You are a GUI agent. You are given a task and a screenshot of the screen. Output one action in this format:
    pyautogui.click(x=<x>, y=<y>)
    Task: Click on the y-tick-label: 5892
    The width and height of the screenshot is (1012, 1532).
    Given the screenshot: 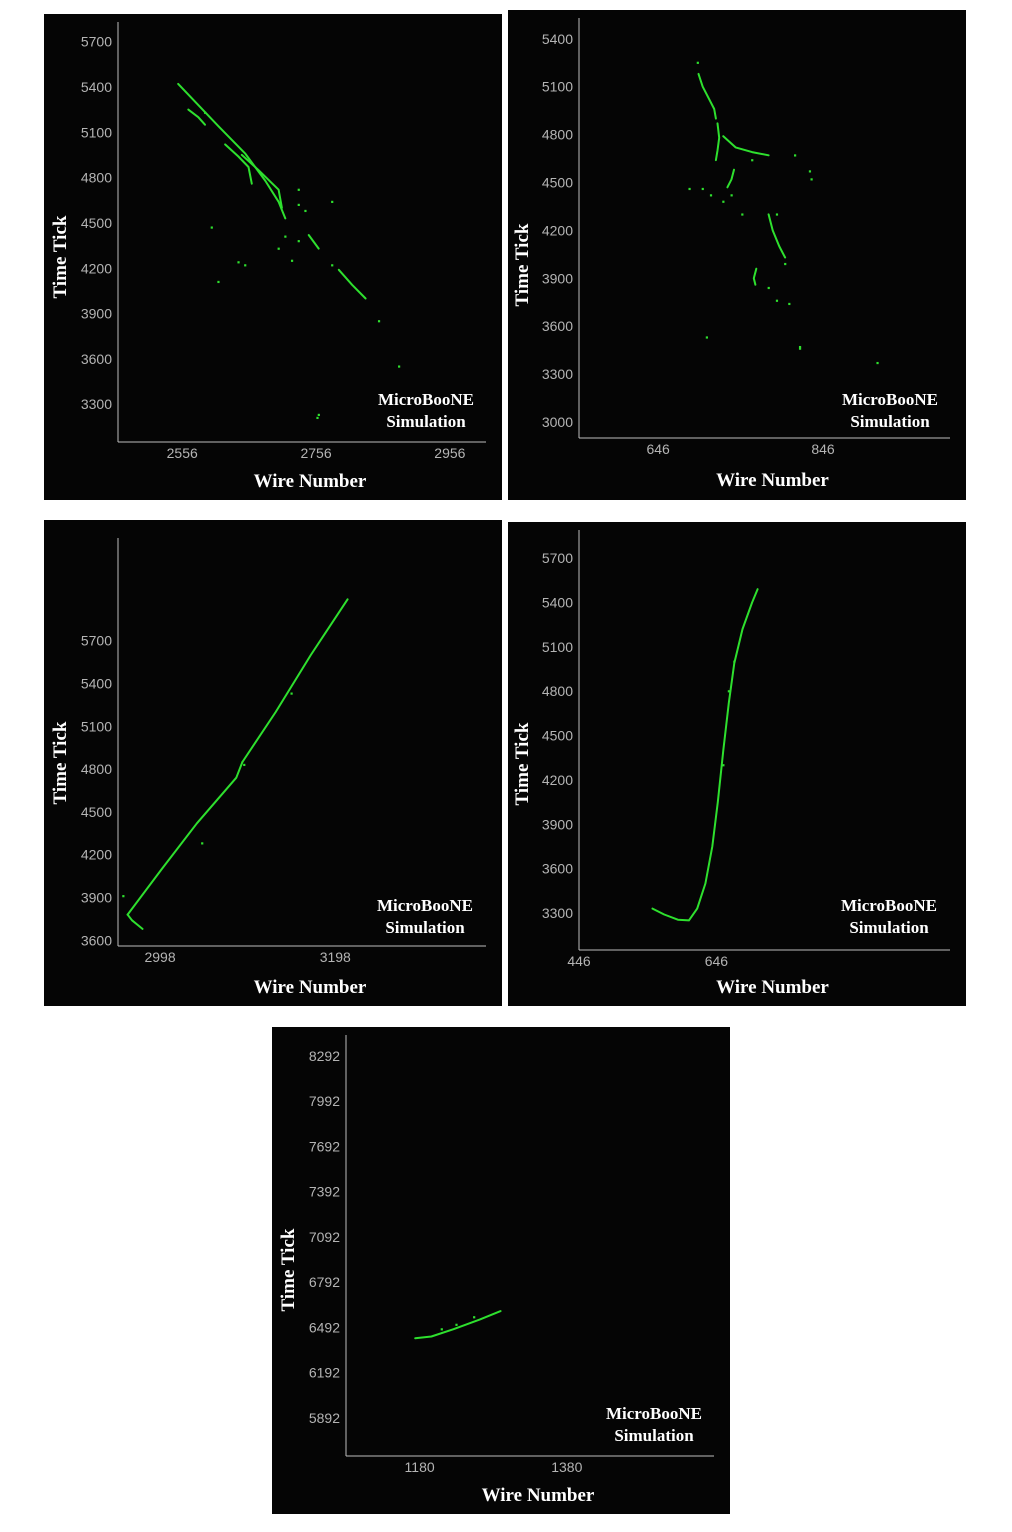 What is the action you would take?
    pyautogui.click(x=324, y=1418)
    